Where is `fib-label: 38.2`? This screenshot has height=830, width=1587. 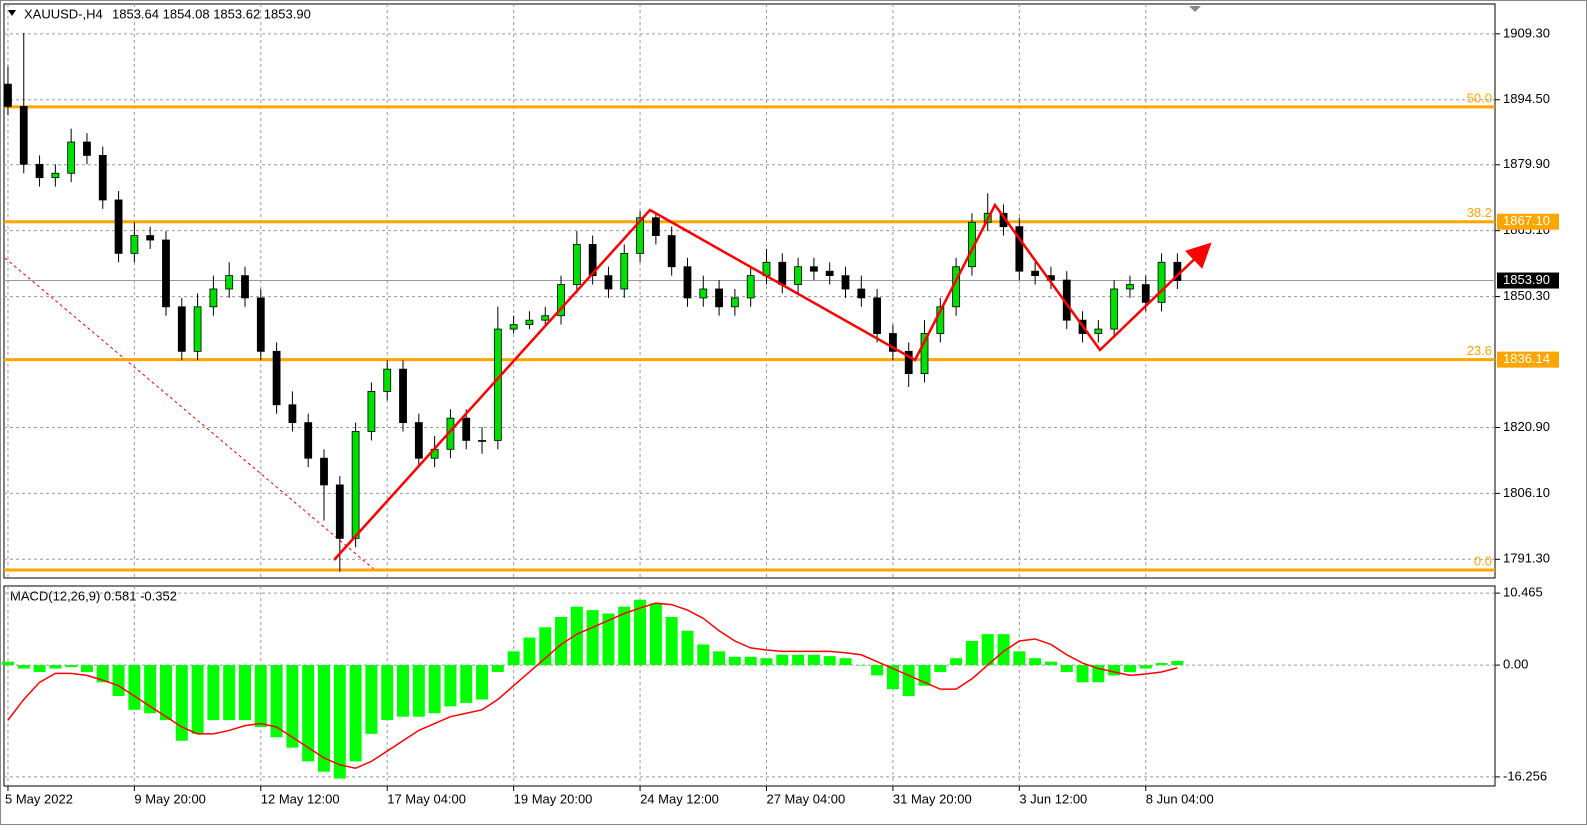
fib-label: 38.2 is located at coordinates (1479, 212).